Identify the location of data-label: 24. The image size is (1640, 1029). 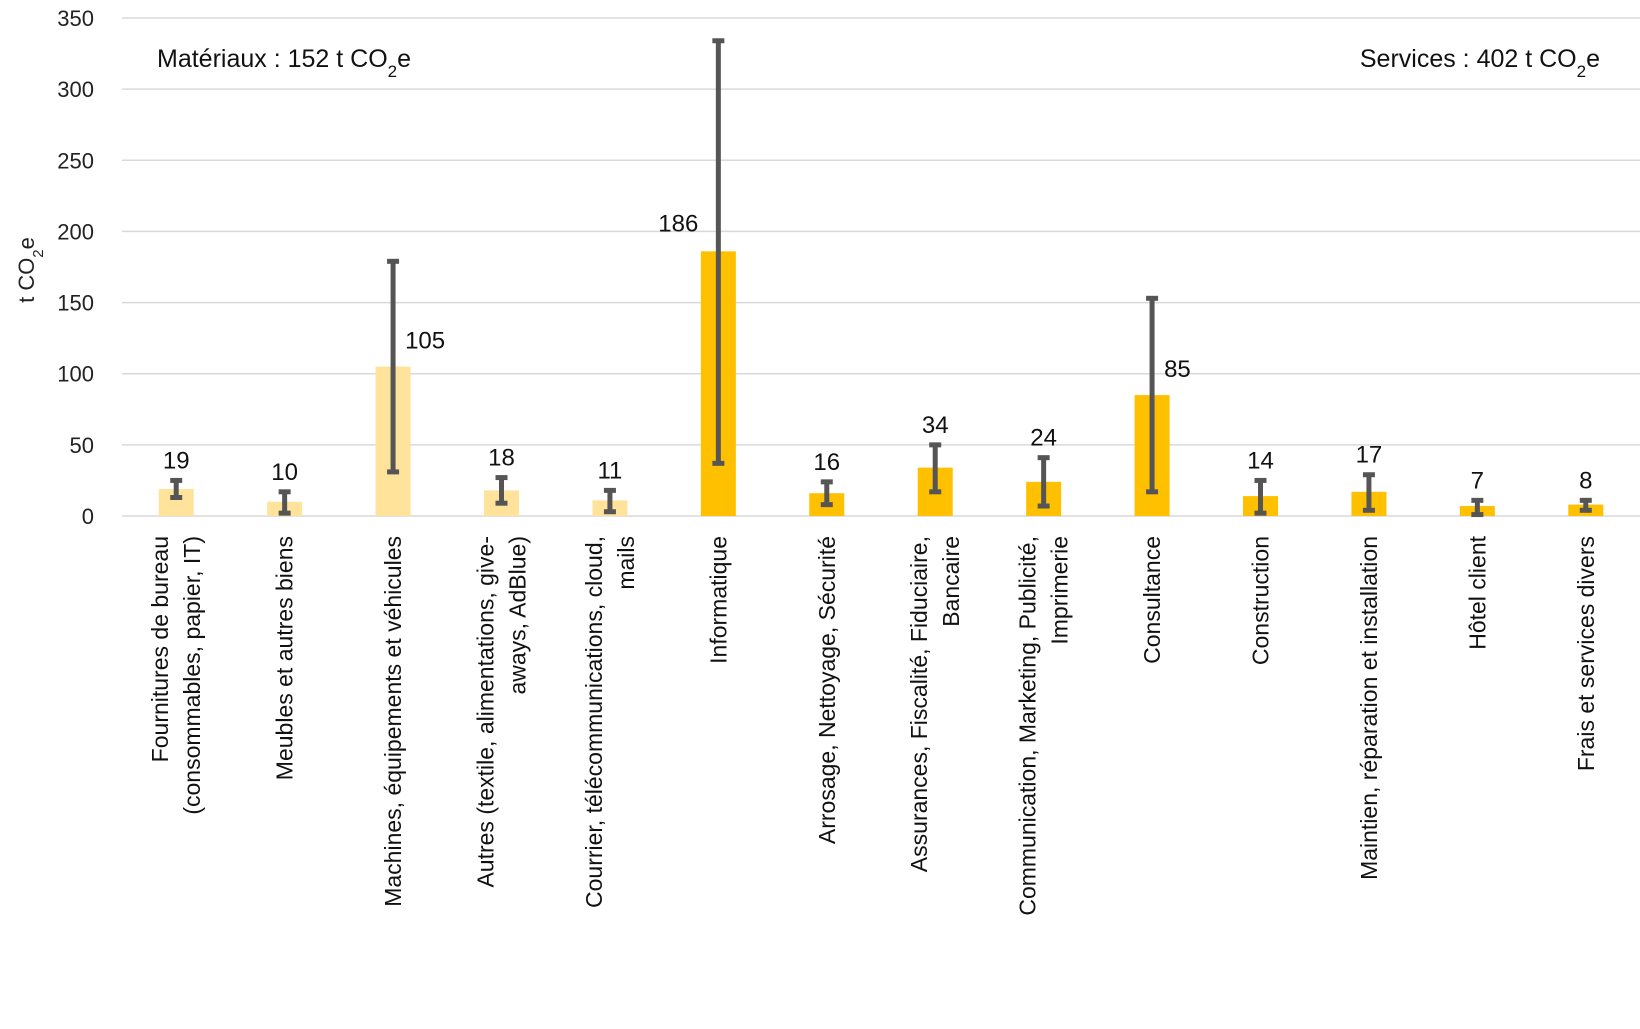
(1043, 438).